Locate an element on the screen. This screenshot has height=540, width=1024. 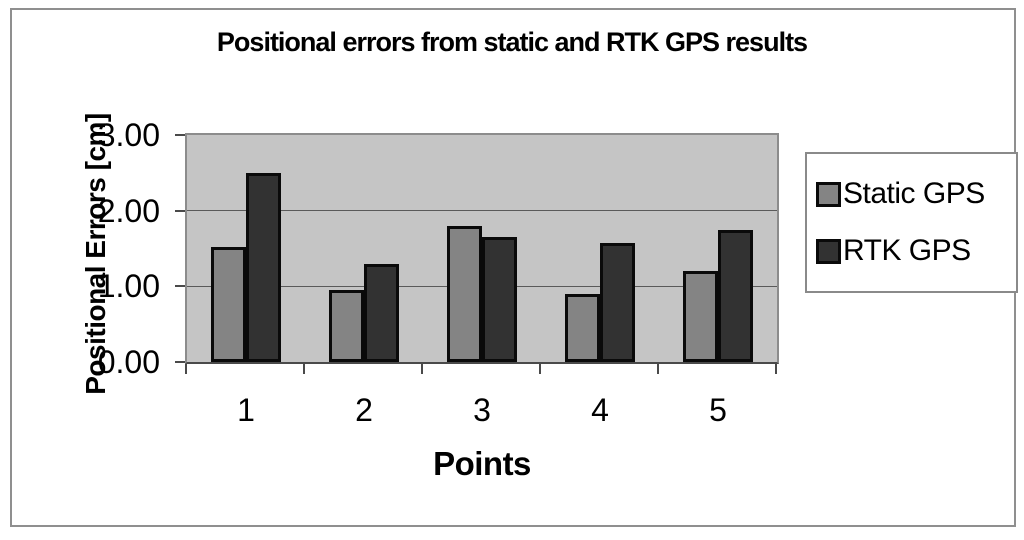
y-tick-label-3.00: 3.00 is located at coordinates (128, 135).